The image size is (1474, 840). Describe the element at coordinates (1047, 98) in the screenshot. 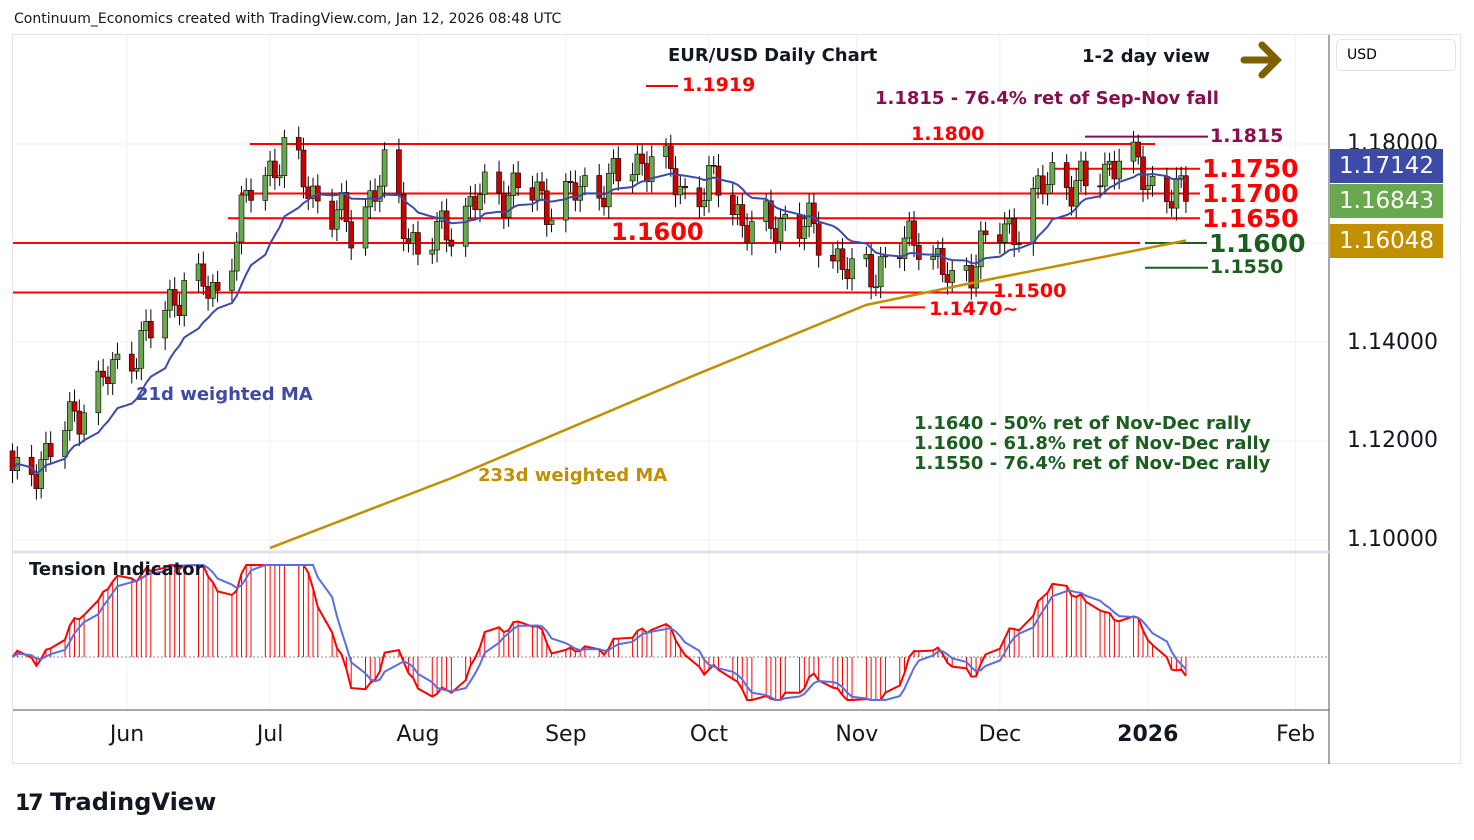

I see `fib-annotation: 1.1815 - 76.4% ret of Sep-Nov fall` at that location.